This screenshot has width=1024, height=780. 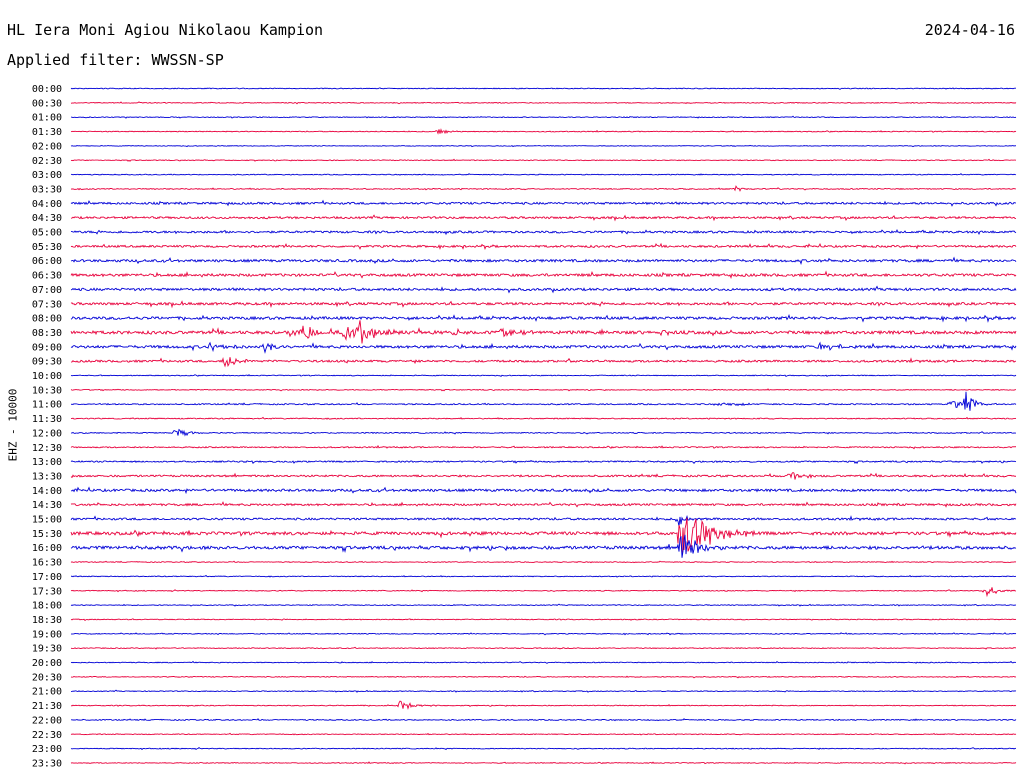 I want to click on tick-label: 16:30, so click(x=47, y=563).